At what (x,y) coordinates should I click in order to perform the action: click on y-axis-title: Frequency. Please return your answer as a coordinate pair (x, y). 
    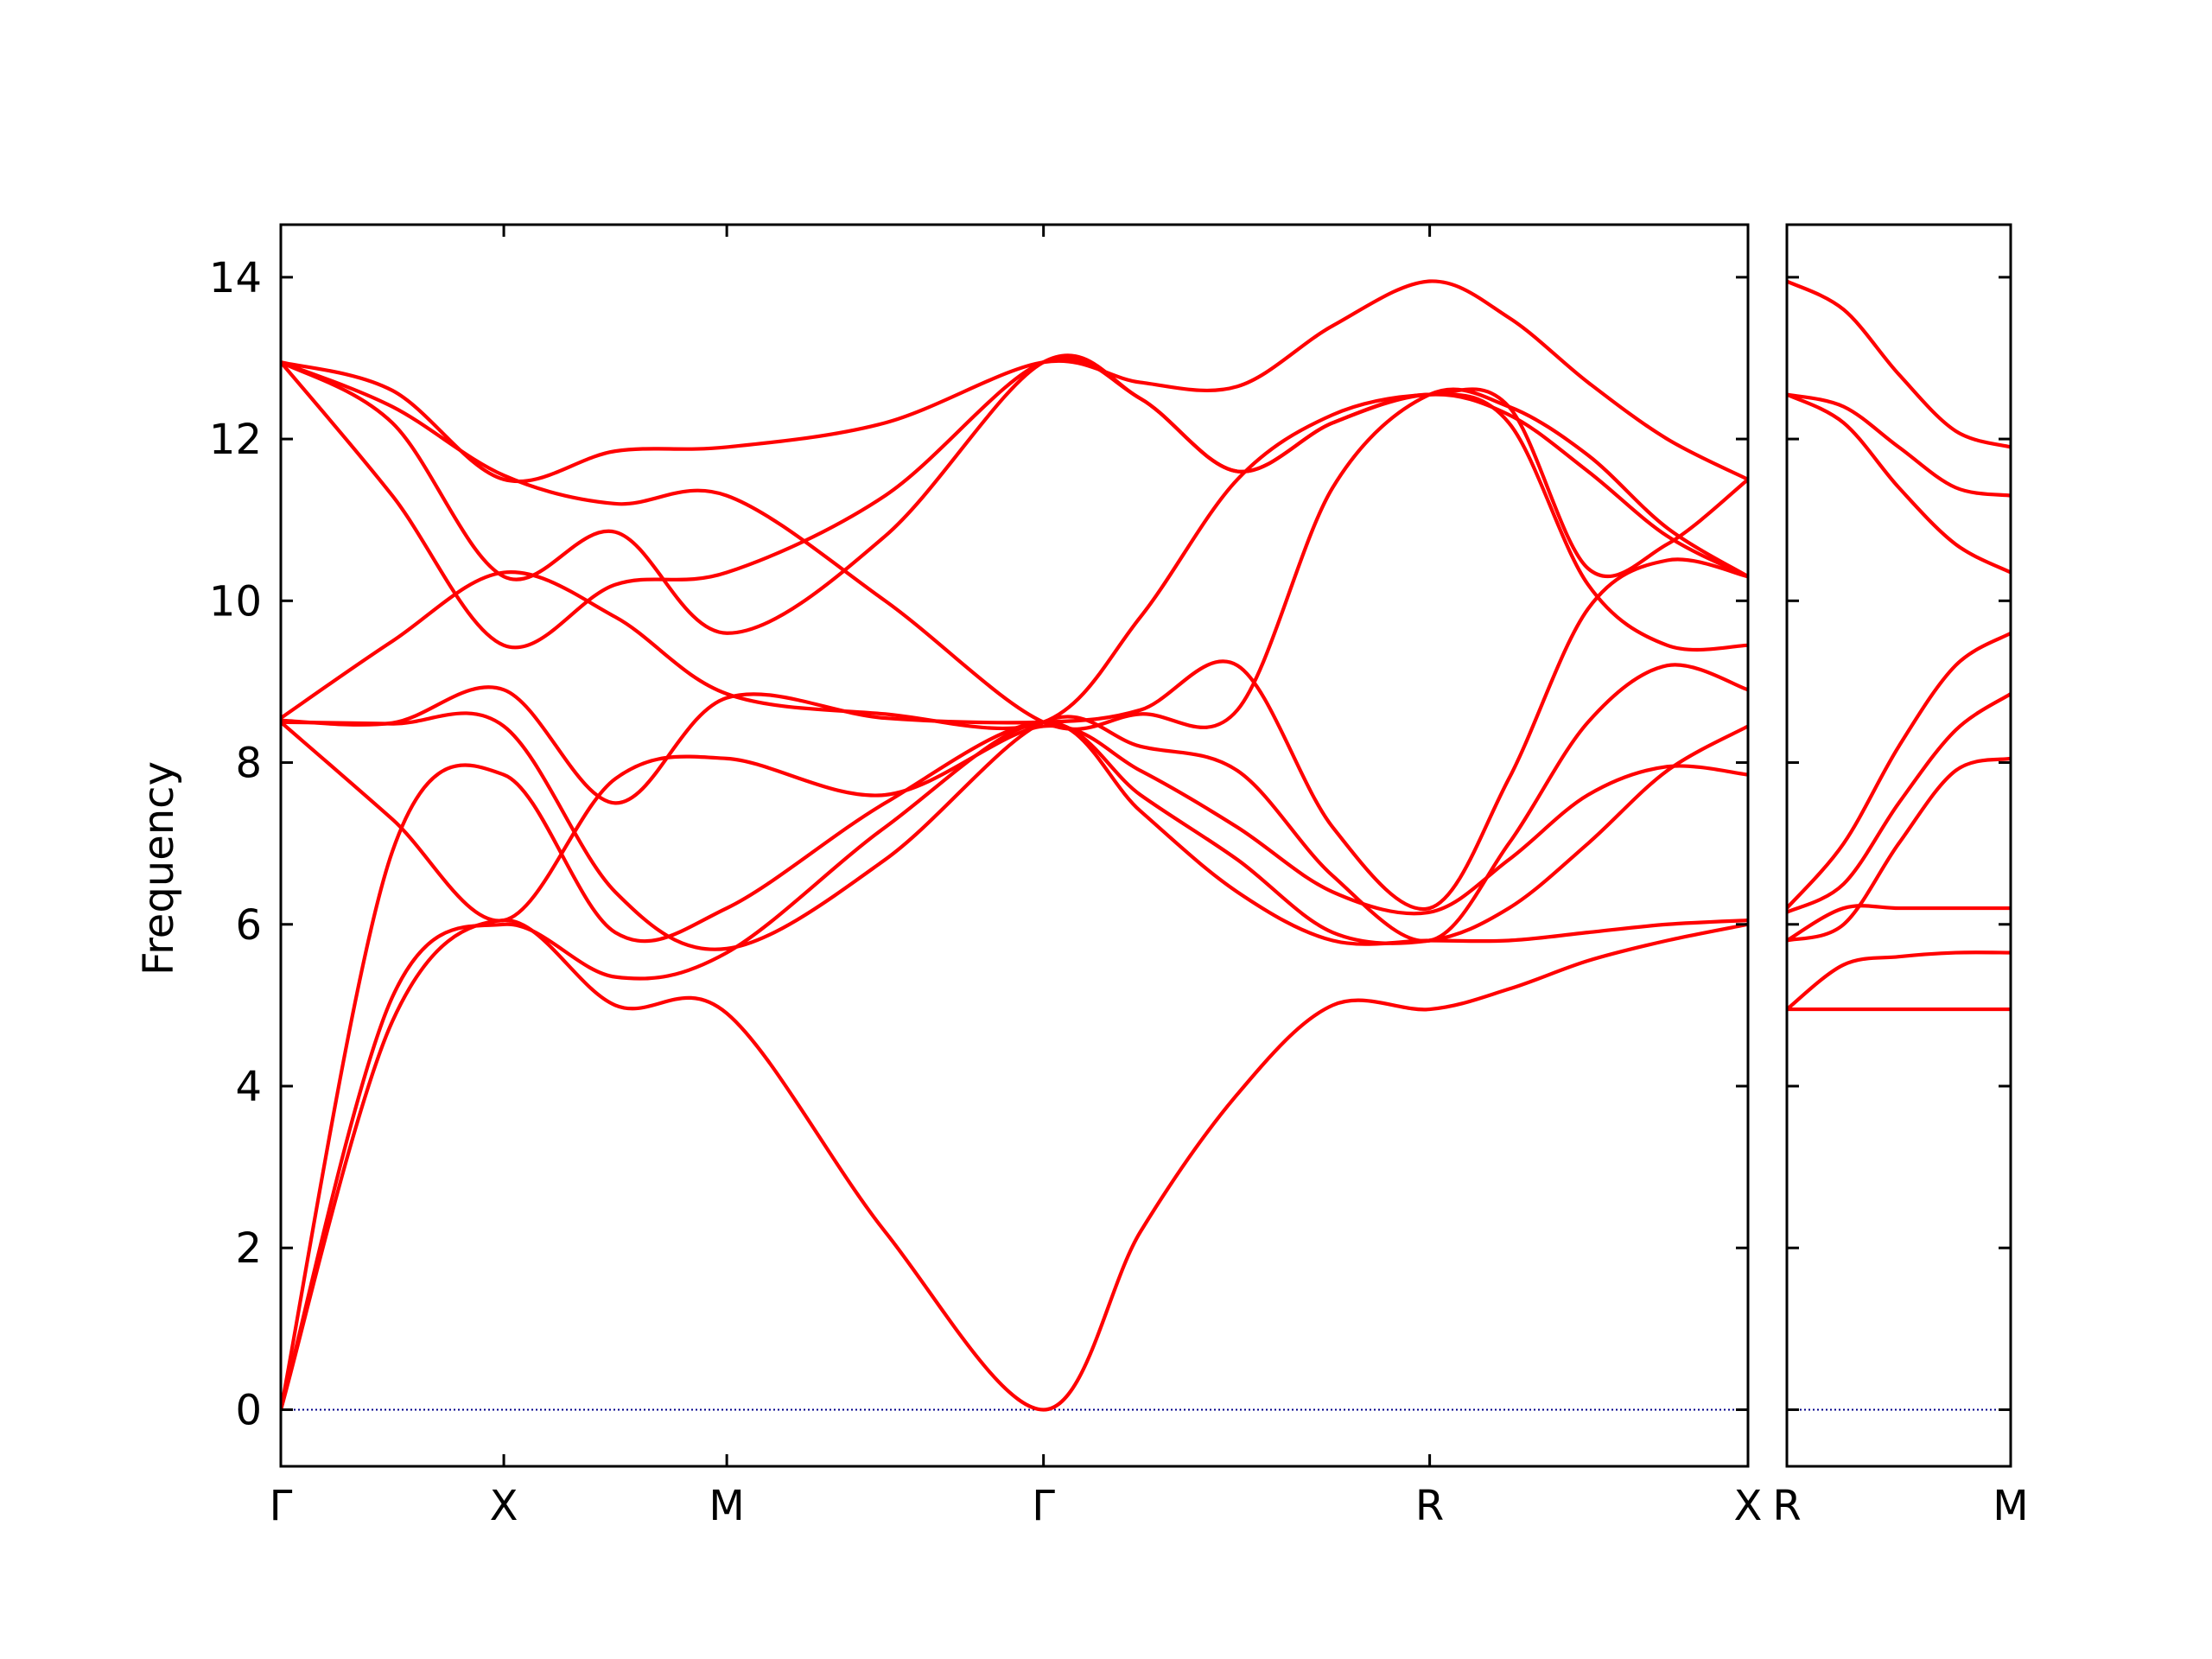
    Looking at the image, I should click on (159, 868).